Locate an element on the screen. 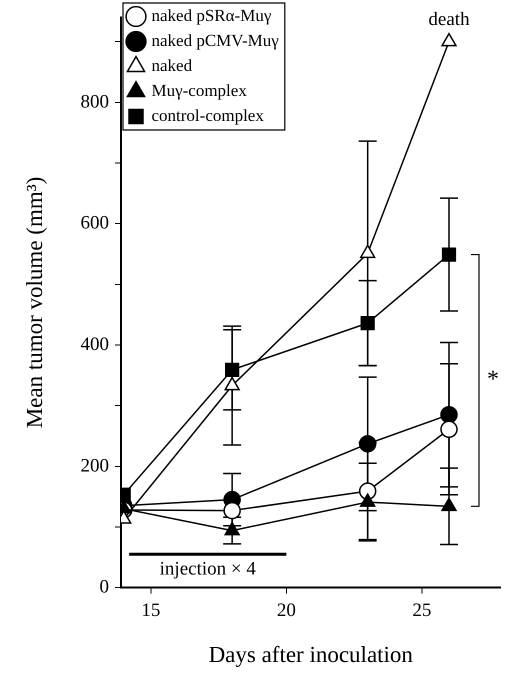 The width and height of the screenshot is (511, 690). y-tick-label: 200 is located at coordinates (94, 465).